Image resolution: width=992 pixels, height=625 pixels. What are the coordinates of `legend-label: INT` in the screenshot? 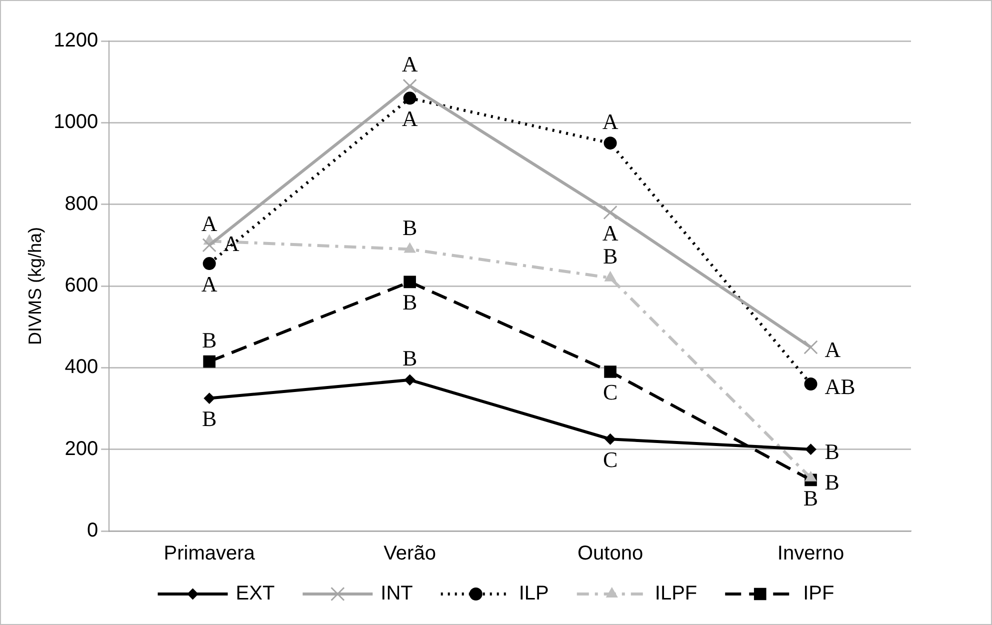 It's located at (396, 593).